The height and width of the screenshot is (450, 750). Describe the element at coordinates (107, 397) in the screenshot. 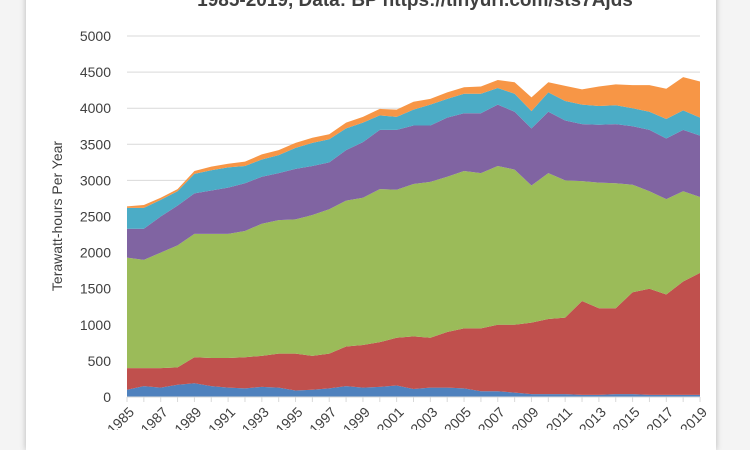

I see `y-tick-label: 0` at that location.